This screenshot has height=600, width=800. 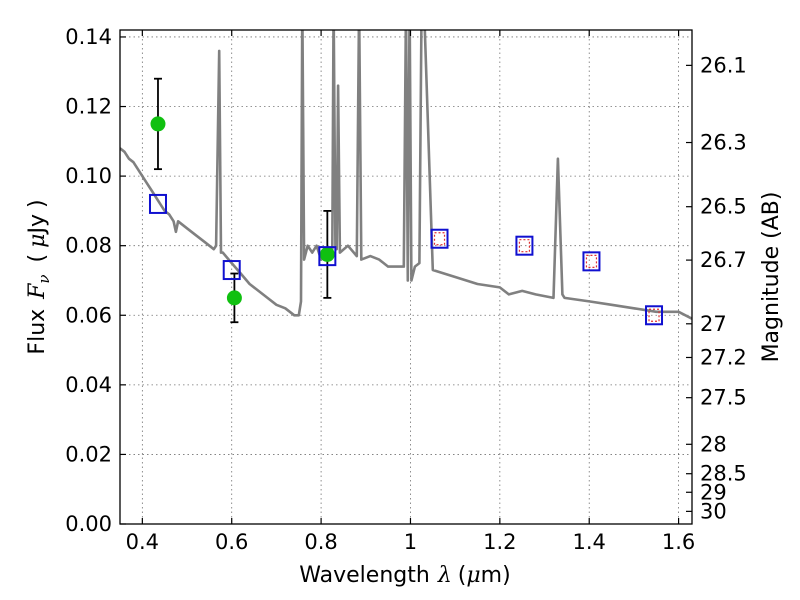 I want to click on y-tick-label: 0.14, so click(x=88, y=37).